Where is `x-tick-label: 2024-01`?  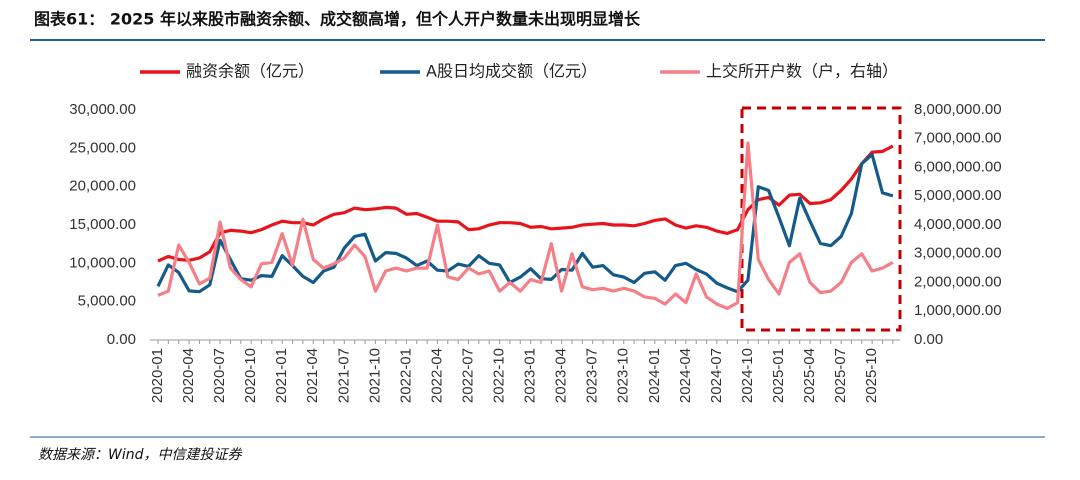
x-tick-label: 2024-01 is located at coordinates (654, 375).